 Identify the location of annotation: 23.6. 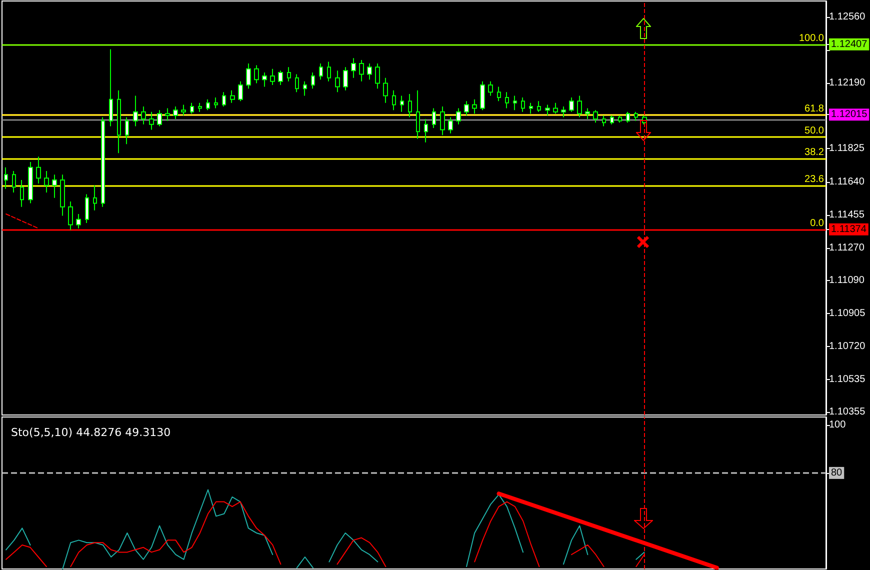
(814, 180).